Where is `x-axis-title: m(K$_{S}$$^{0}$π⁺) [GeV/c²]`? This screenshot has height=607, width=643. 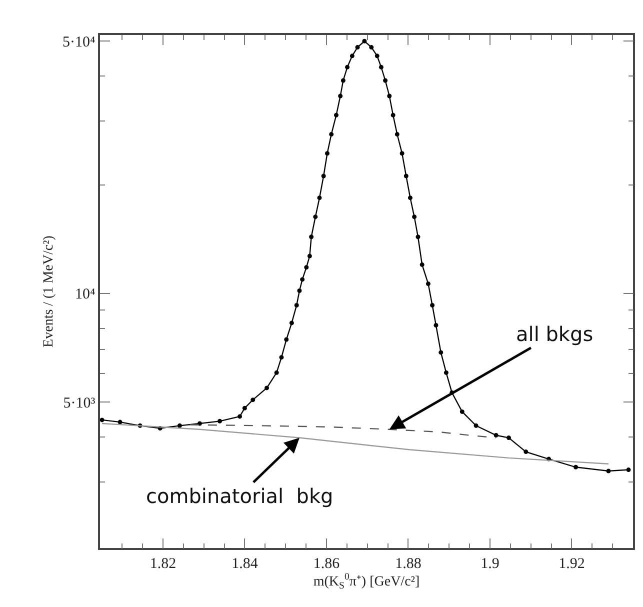
x-axis-title: m(K$_{S}$$^{0}$π⁺) [GeV/c²] is located at coordinates (366, 582).